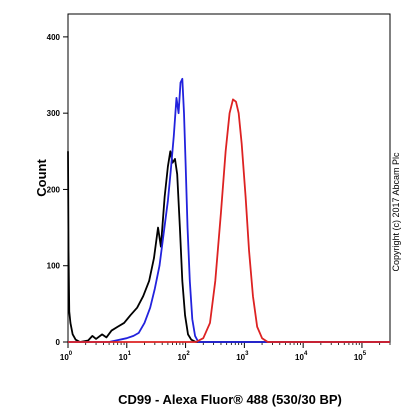  Describe the element at coordinates (54, 266) in the screenshot. I see `y-tick-label: 100` at that location.